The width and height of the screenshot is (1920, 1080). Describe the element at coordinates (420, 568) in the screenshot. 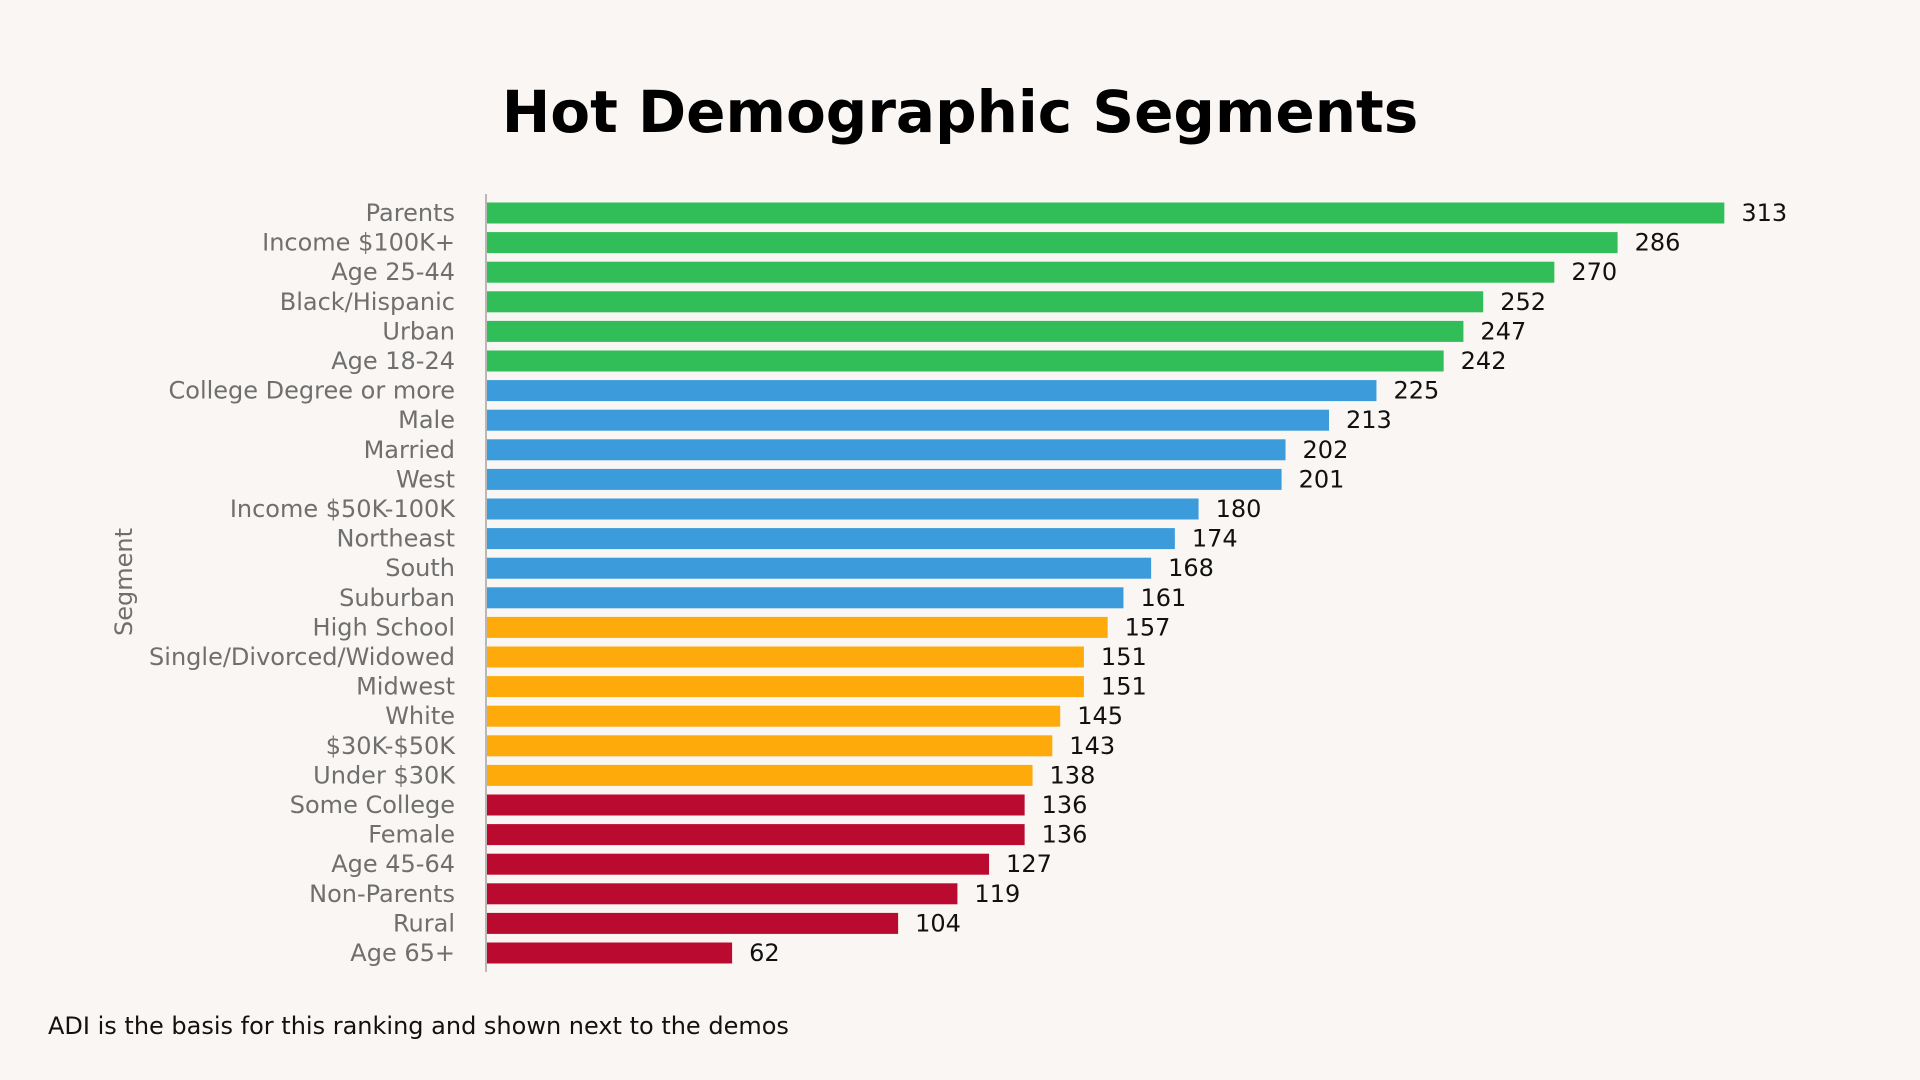

I see `category-label-south: South` at that location.